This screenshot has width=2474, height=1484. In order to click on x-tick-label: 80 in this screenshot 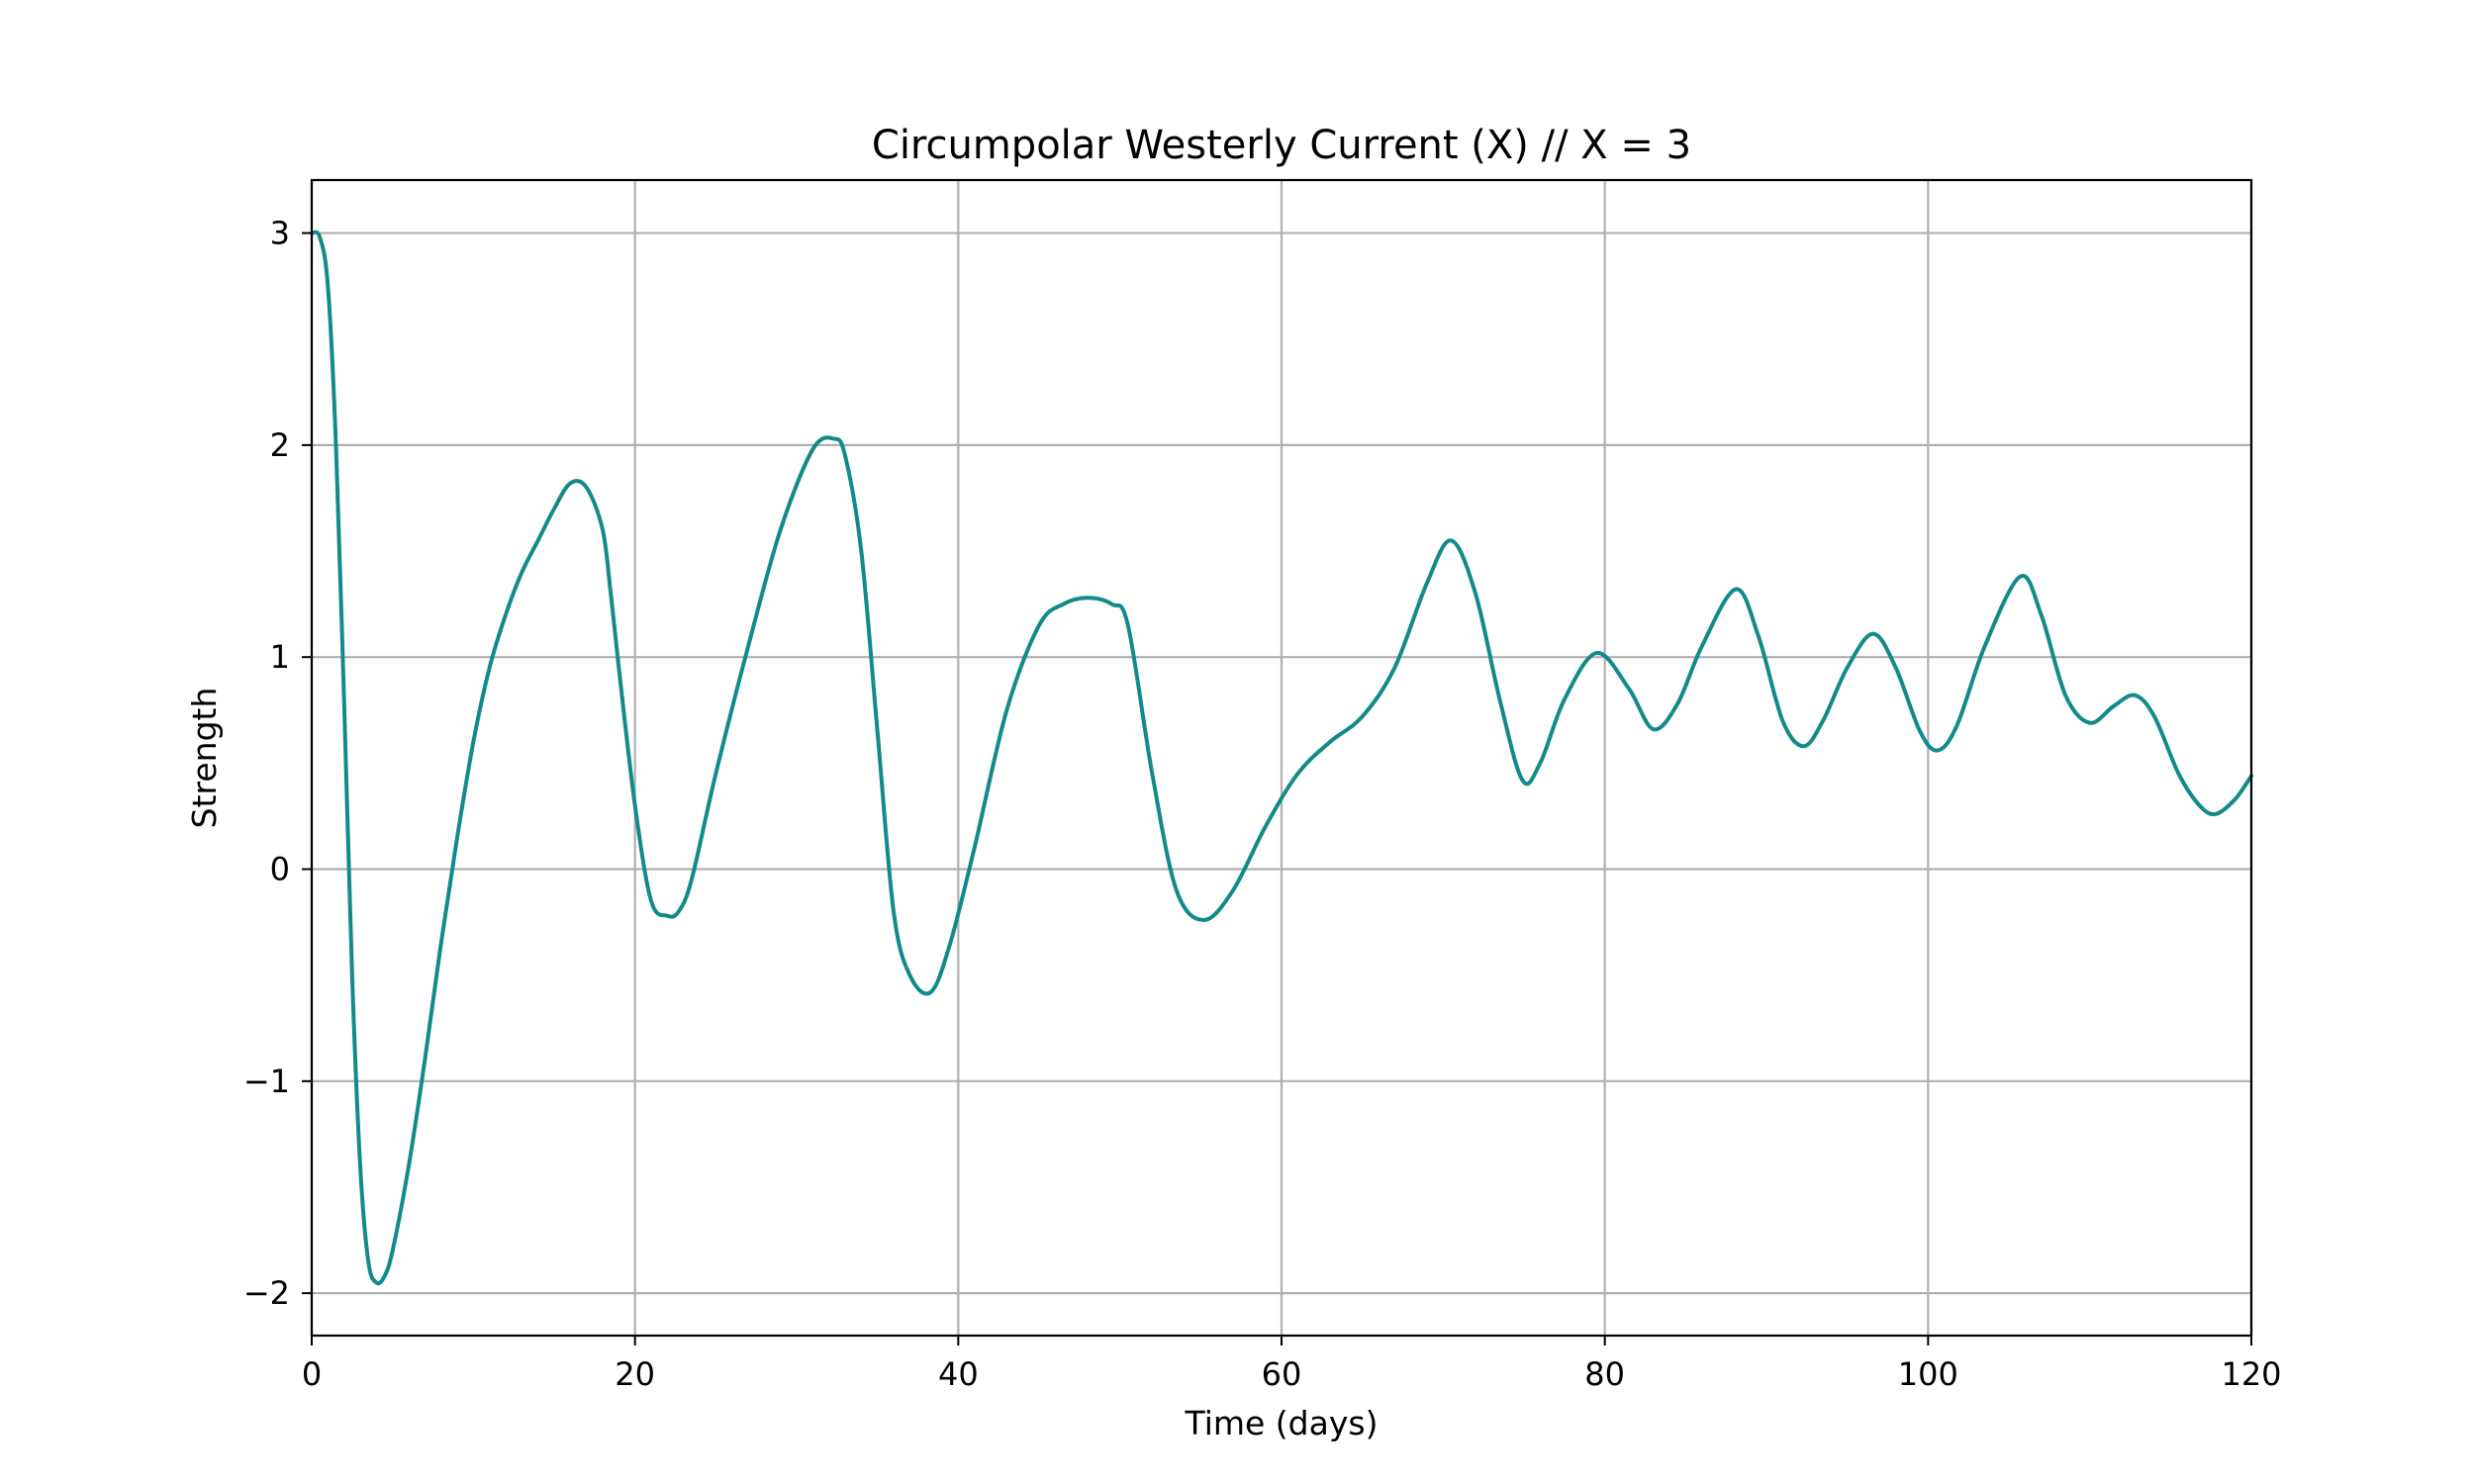, I will do `click(1605, 1374)`.